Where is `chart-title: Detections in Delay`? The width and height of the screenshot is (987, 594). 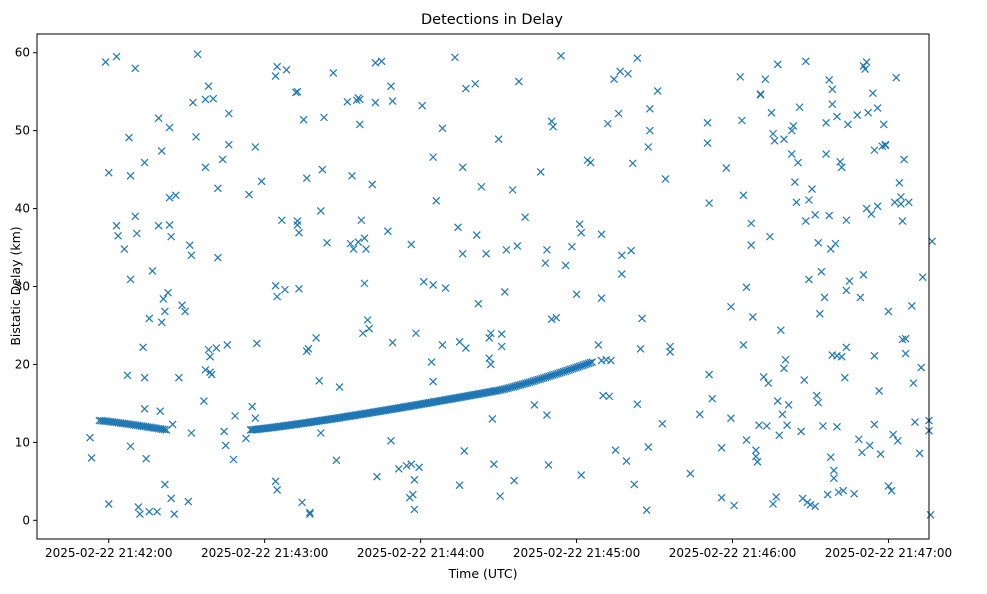 chart-title: Detections in Delay is located at coordinates (492, 20).